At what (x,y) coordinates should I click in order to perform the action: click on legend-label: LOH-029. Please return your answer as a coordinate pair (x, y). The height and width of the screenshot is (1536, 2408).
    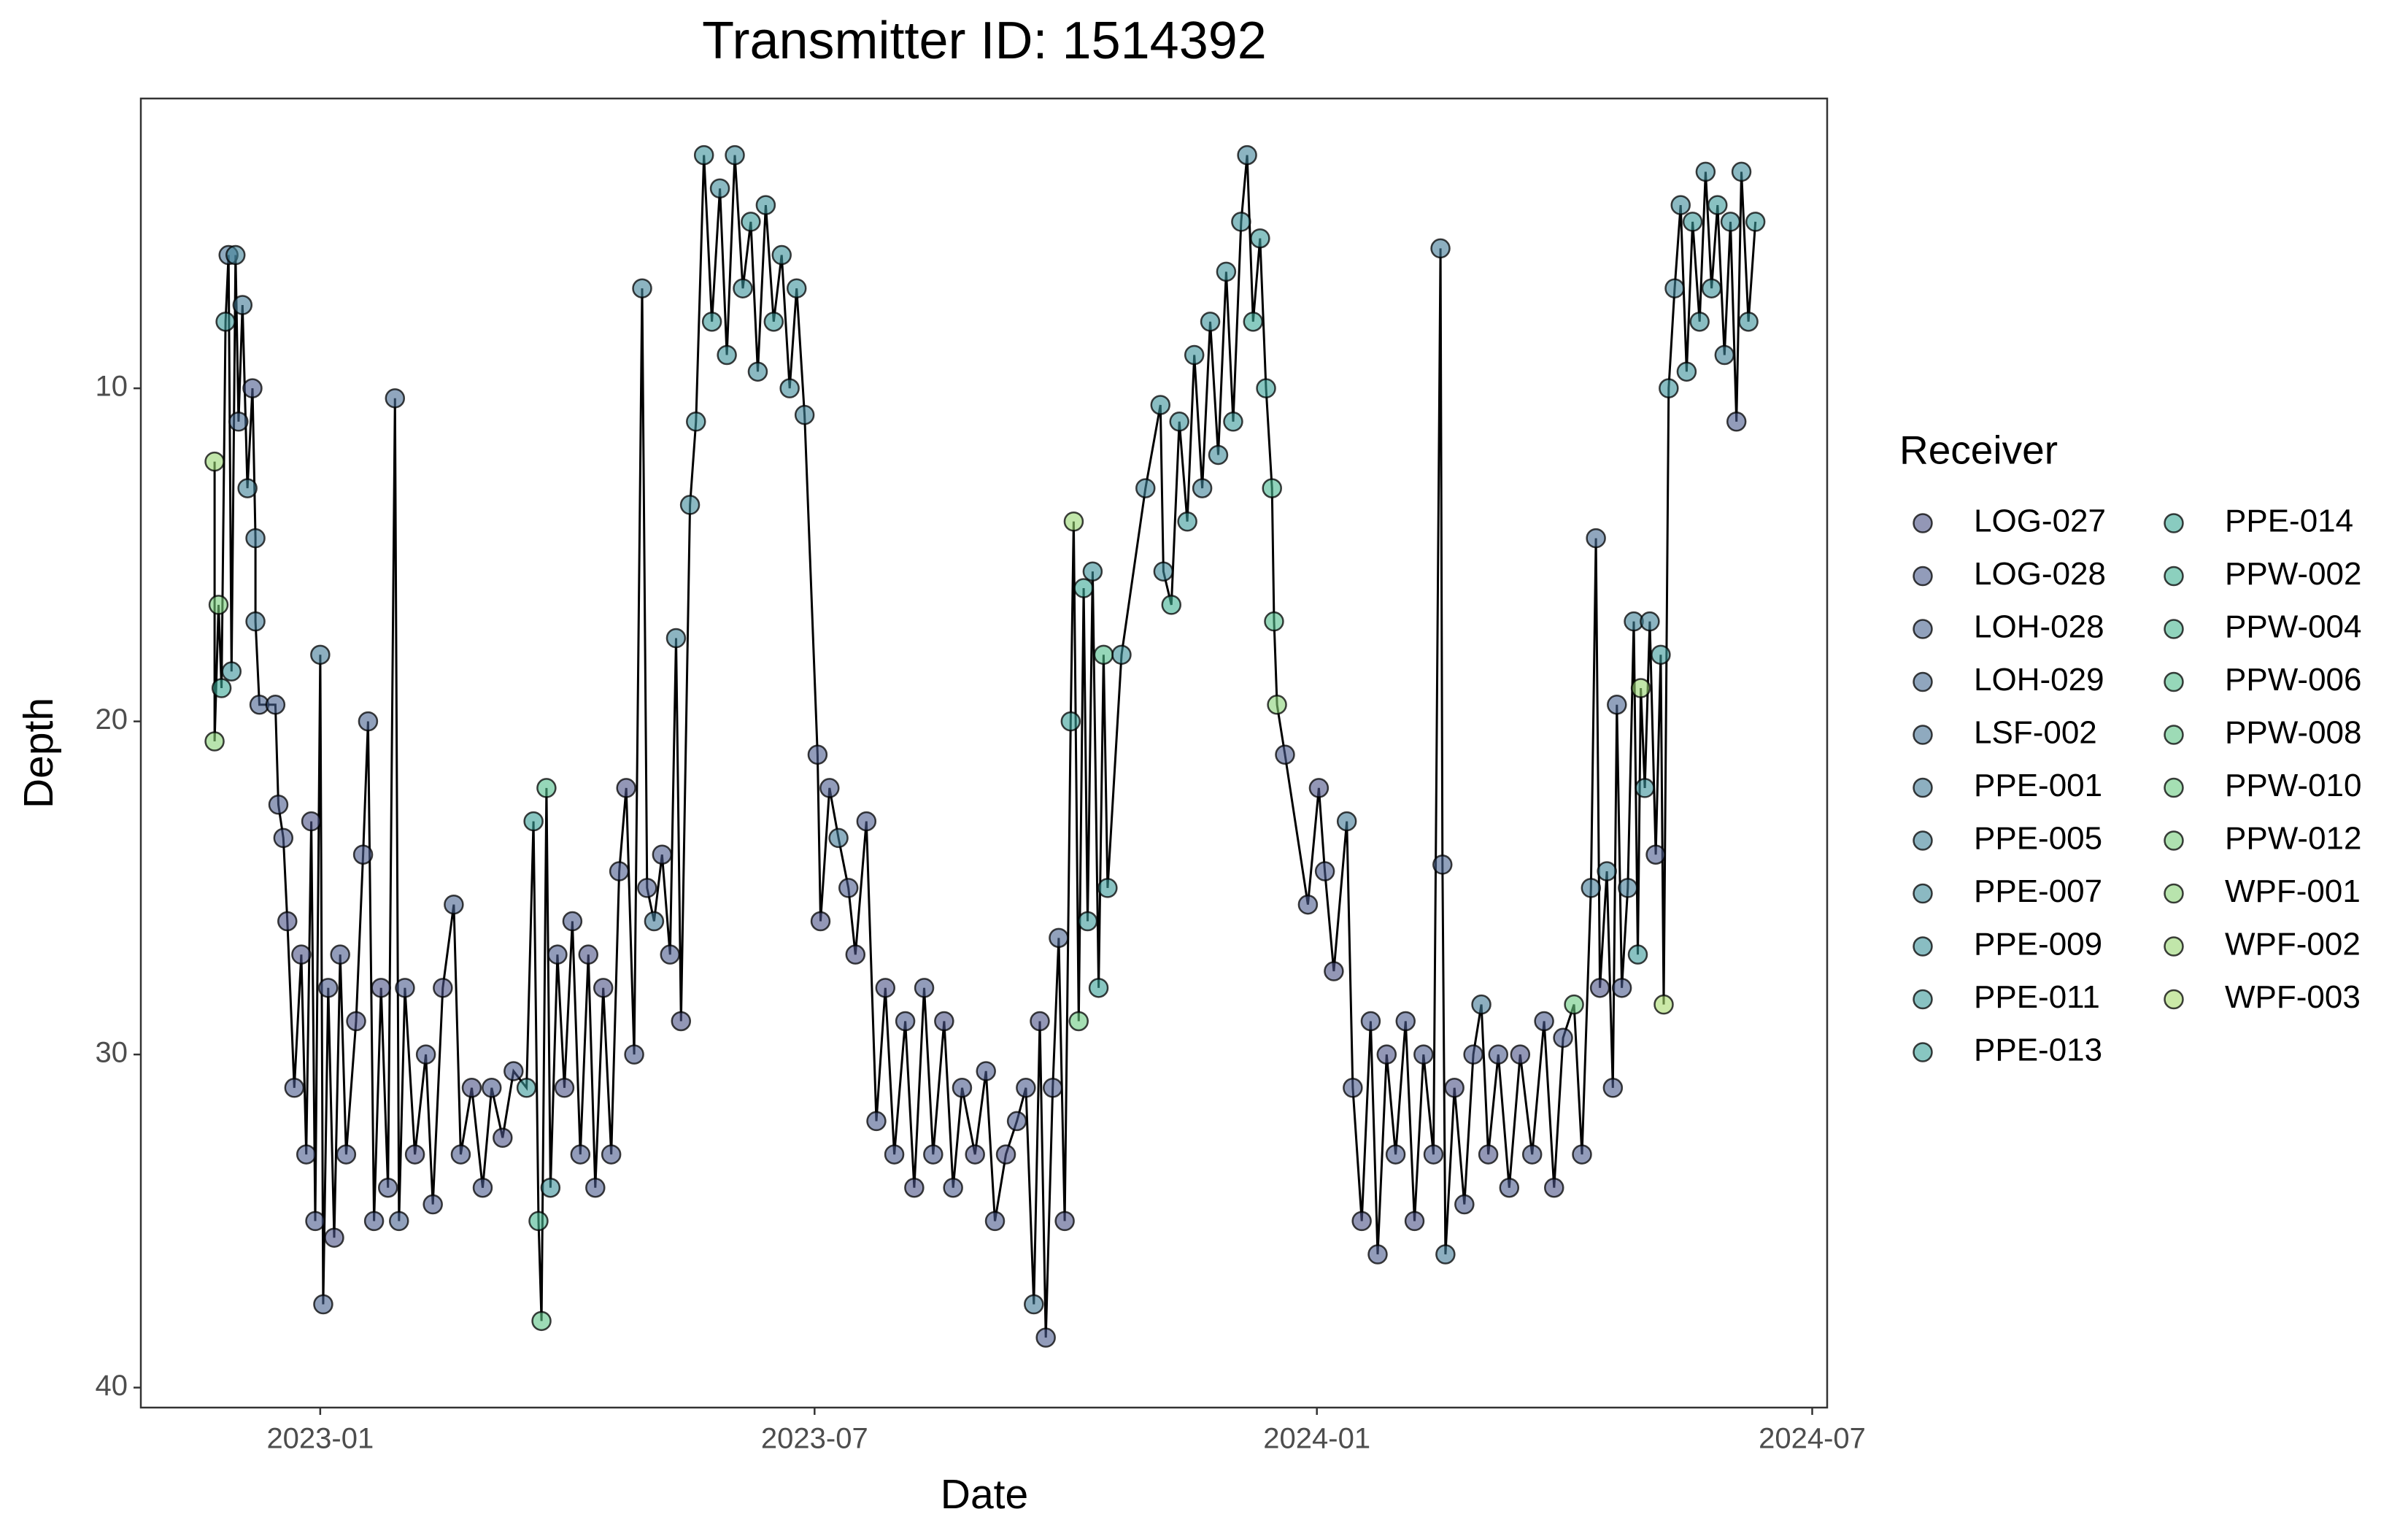
    Looking at the image, I should click on (2039, 680).